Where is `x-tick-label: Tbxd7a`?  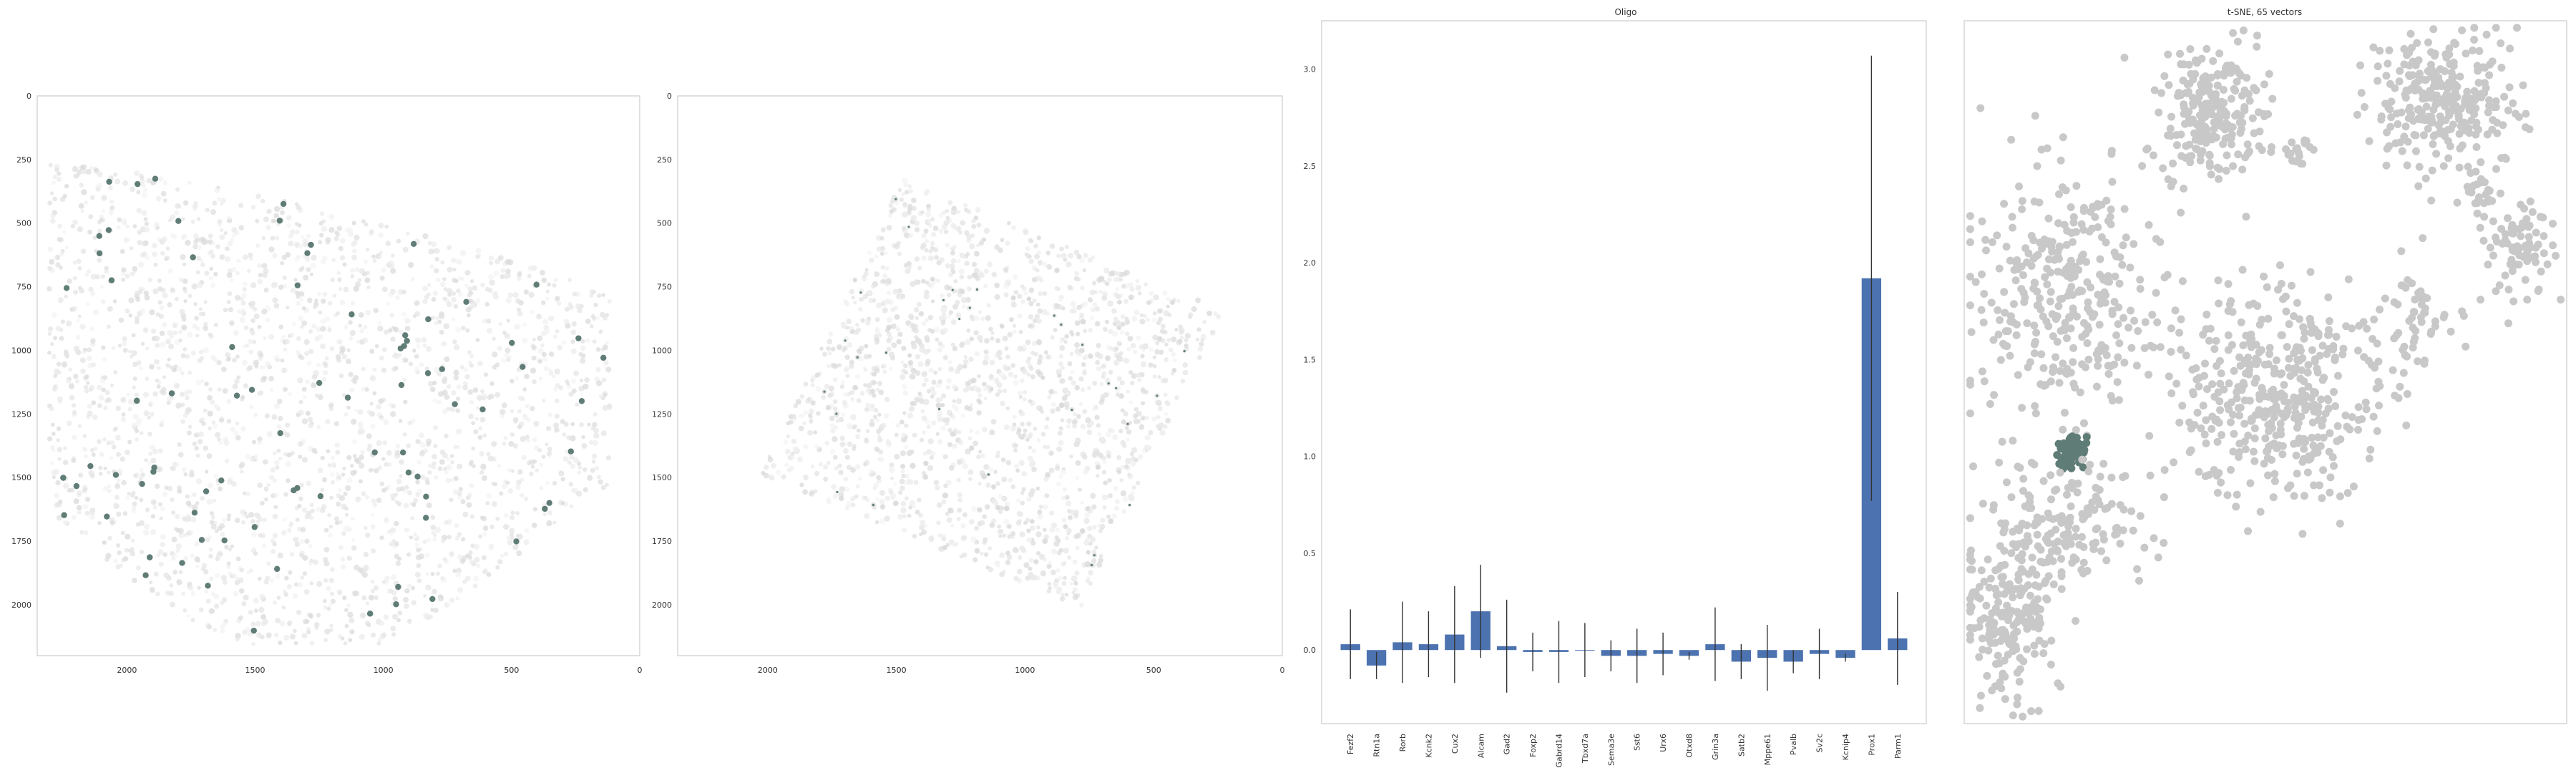 x-tick-label: Tbxd7a is located at coordinates (1585, 749).